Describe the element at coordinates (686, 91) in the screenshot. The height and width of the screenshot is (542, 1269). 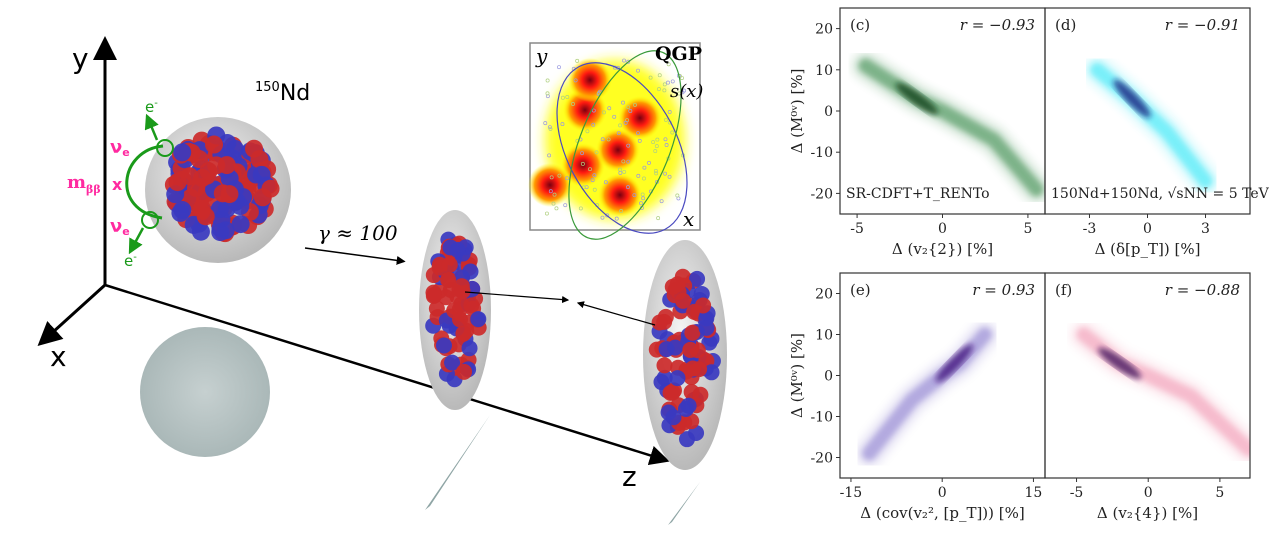
I see `entropy-density-label: s(x)` at that location.